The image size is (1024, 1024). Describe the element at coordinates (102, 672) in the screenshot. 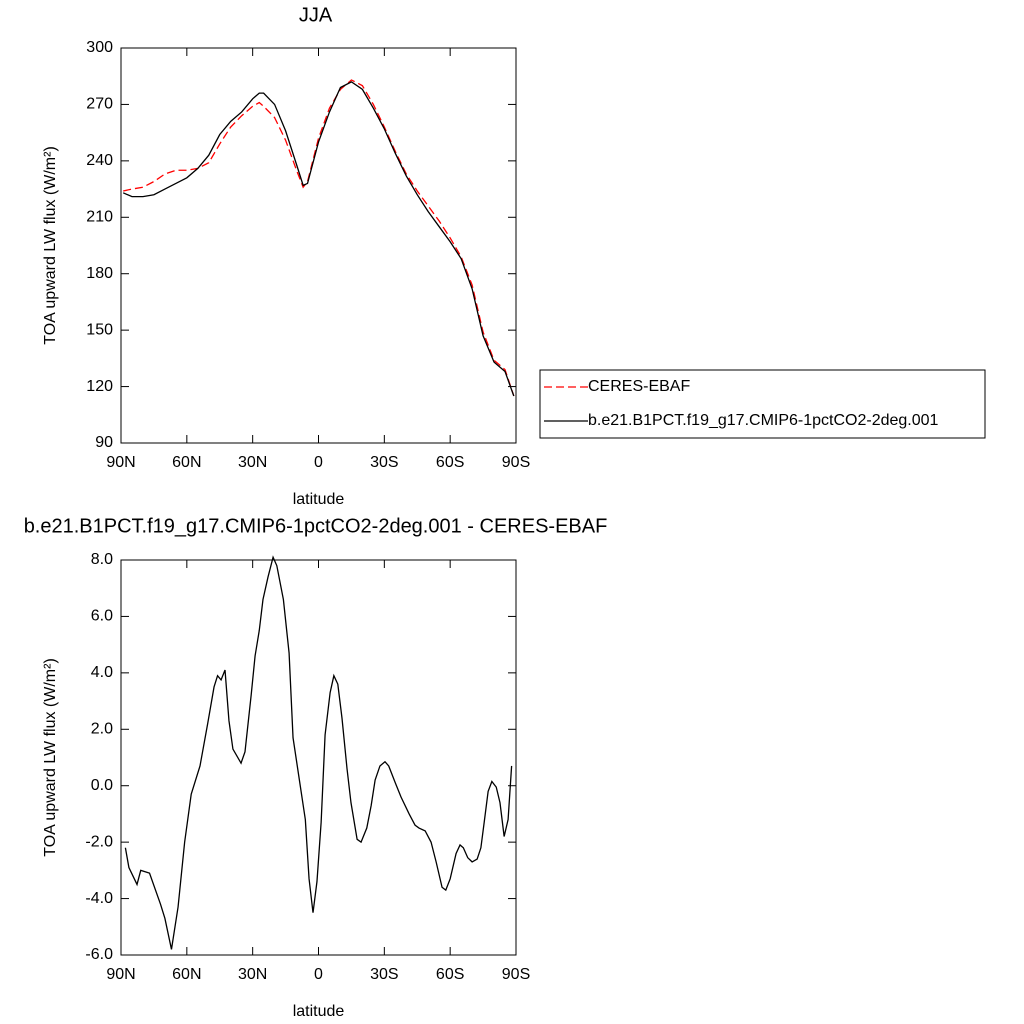

I see `y-tick-label: 4.0` at that location.